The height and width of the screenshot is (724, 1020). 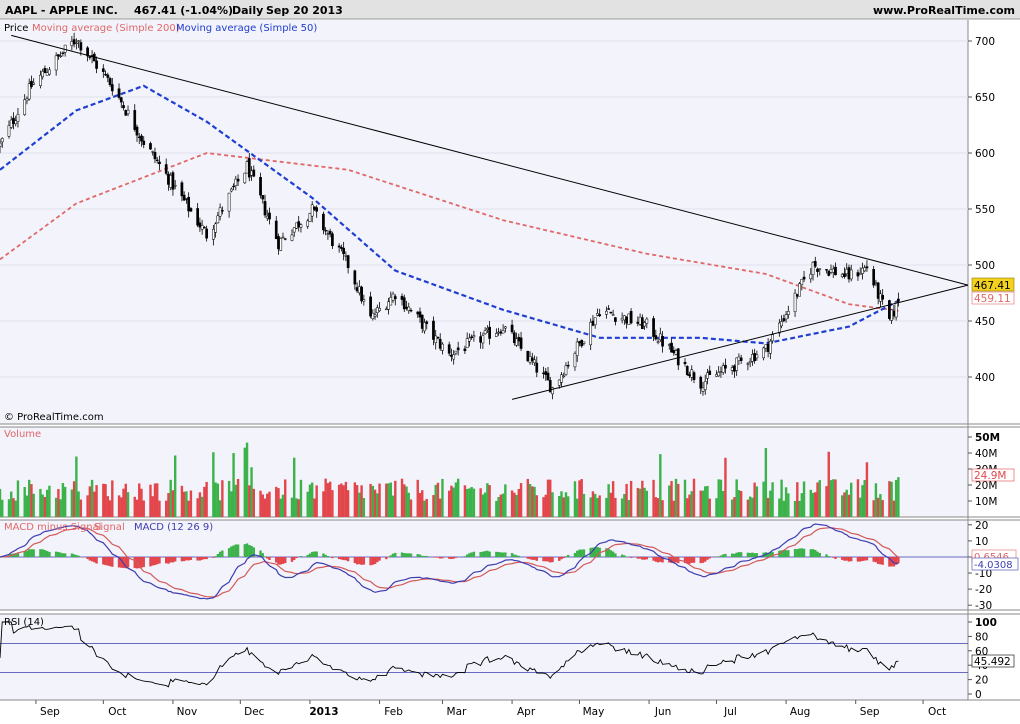 What do you see at coordinates (992, 662) in the screenshot?
I see `rsi-last-value: 45.492` at bounding box center [992, 662].